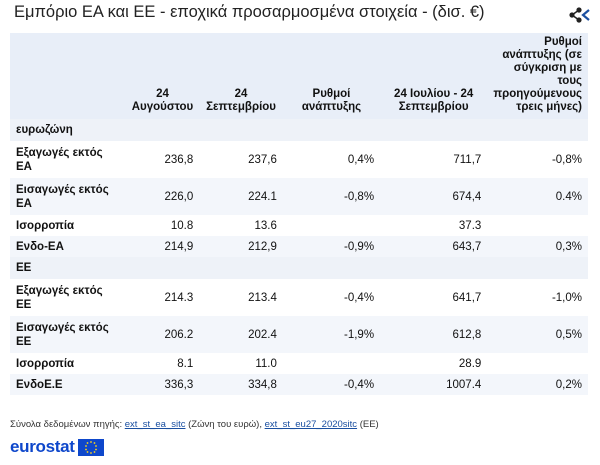  Describe the element at coordinates (162, 76) in the screenshot. I see `header-aug: 24 Αυγούστου` at that location.